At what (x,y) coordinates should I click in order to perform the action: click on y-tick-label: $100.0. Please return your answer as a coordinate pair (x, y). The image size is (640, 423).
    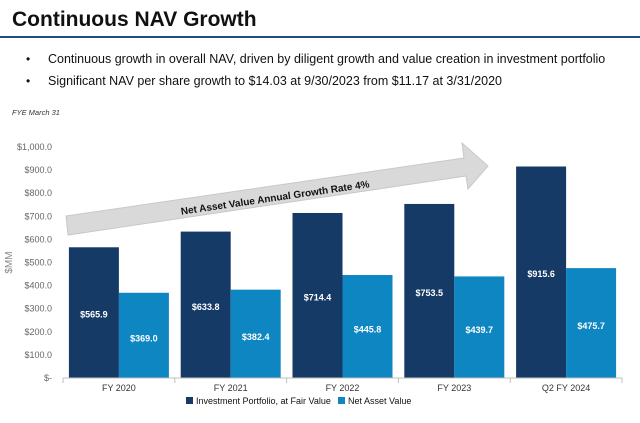
    Looking at the image, I should click on (38, 355).